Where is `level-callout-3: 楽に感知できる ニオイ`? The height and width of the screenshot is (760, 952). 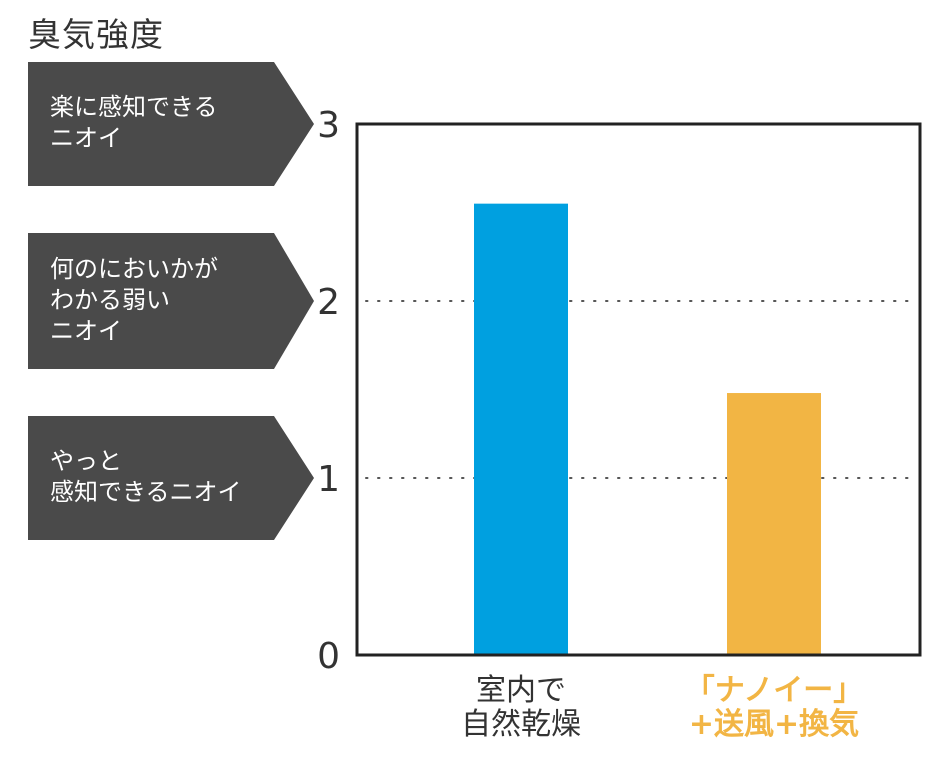
level-callout-3: 楽に感知できる ニオイ is located at coordinates (171, 124).